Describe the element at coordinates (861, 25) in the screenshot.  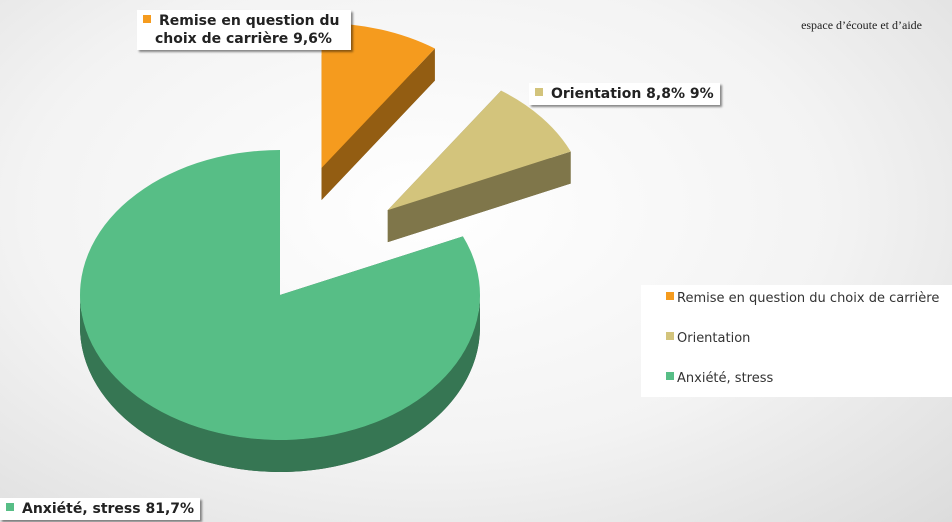
I see `tagline: espace d’écoute et d’aide` at that location.